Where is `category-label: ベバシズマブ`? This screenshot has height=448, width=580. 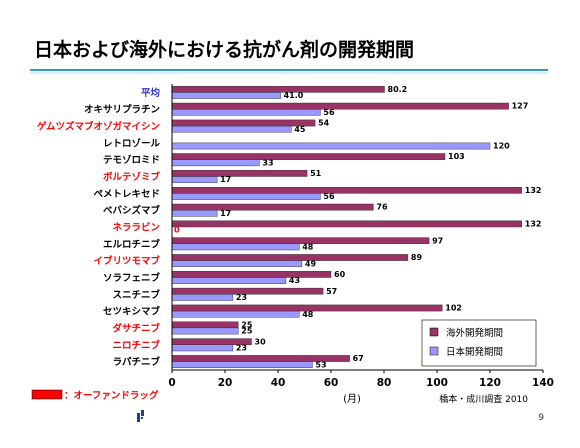 category-label: ベバシズマブ is located at coordinates (132, 211).